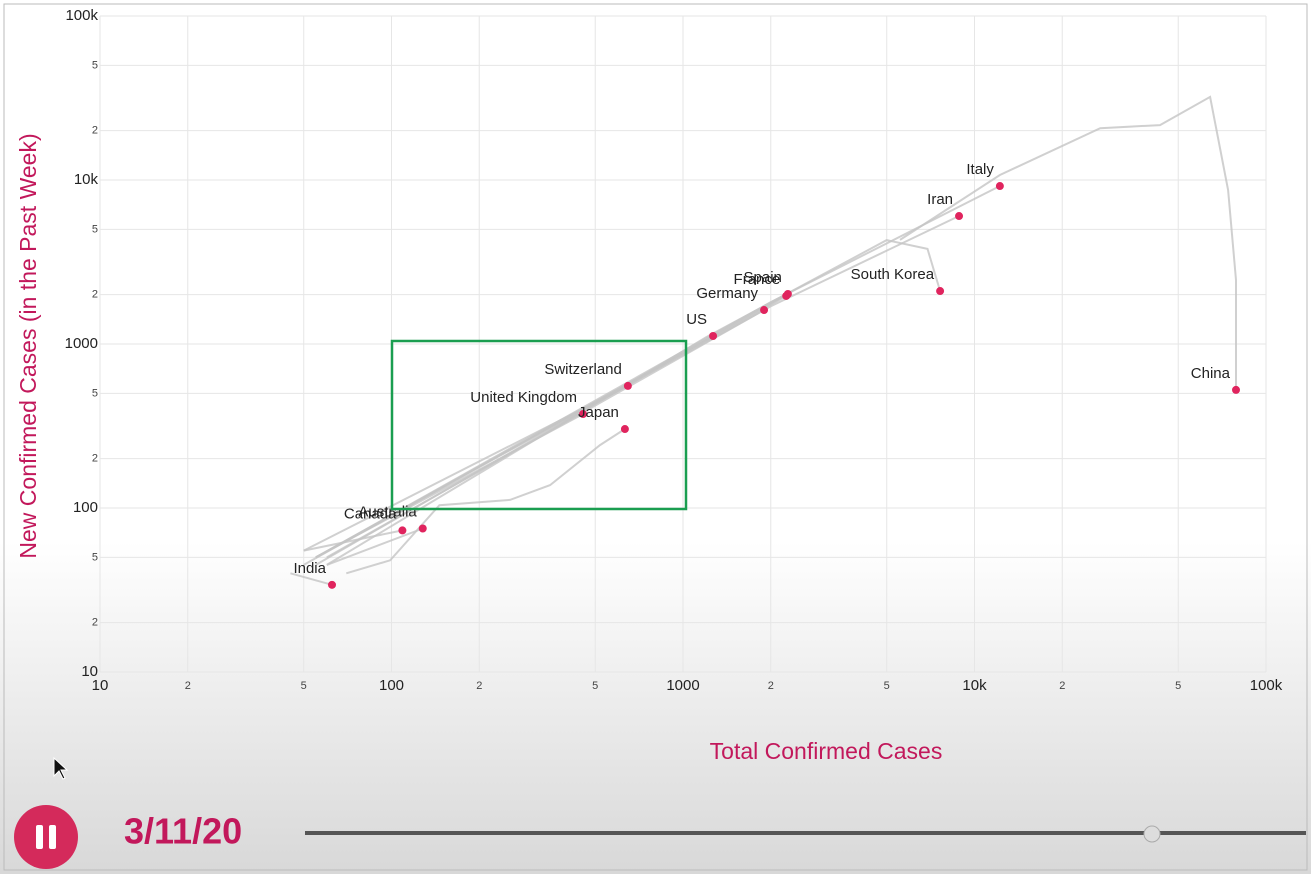  Describe the element at coordinates (1152, 834) in the screenshot. I see `timeline-thumb` at that location.